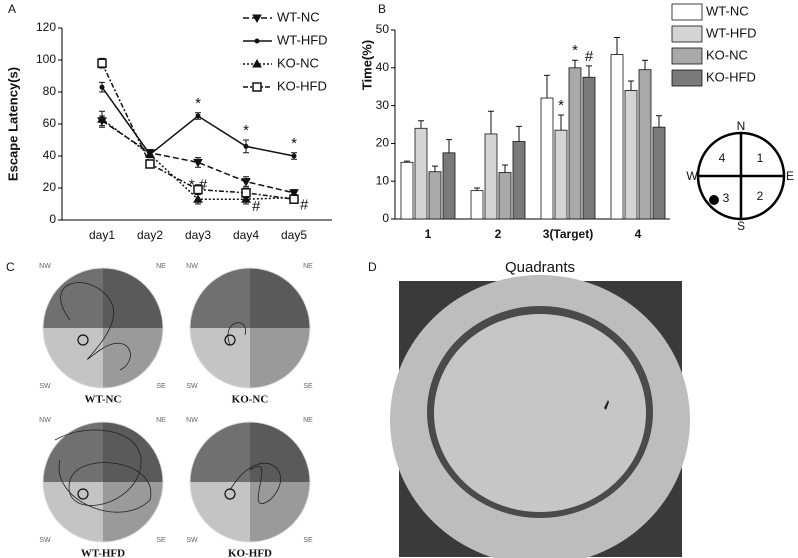 The width and height of the screenshot is (798, 558). I want to click on panel-label: B, so click(382, 9).